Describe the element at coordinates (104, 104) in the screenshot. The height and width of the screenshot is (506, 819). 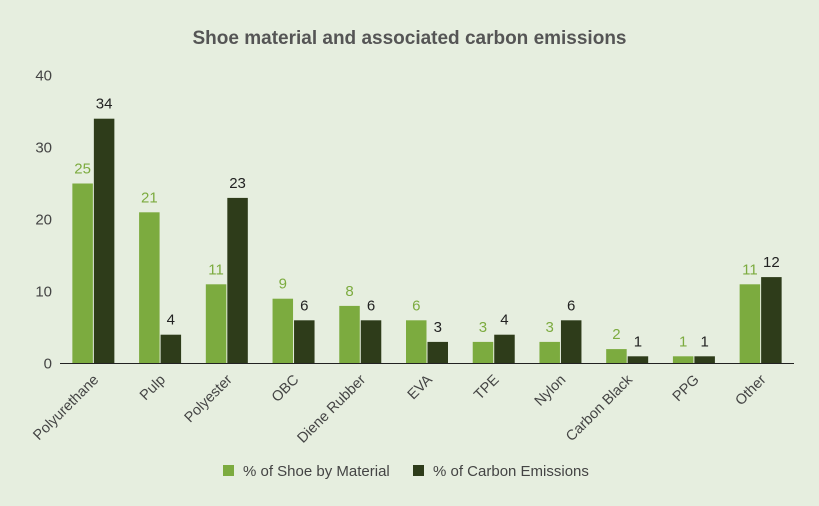
I see `data-label: 34` at that location.